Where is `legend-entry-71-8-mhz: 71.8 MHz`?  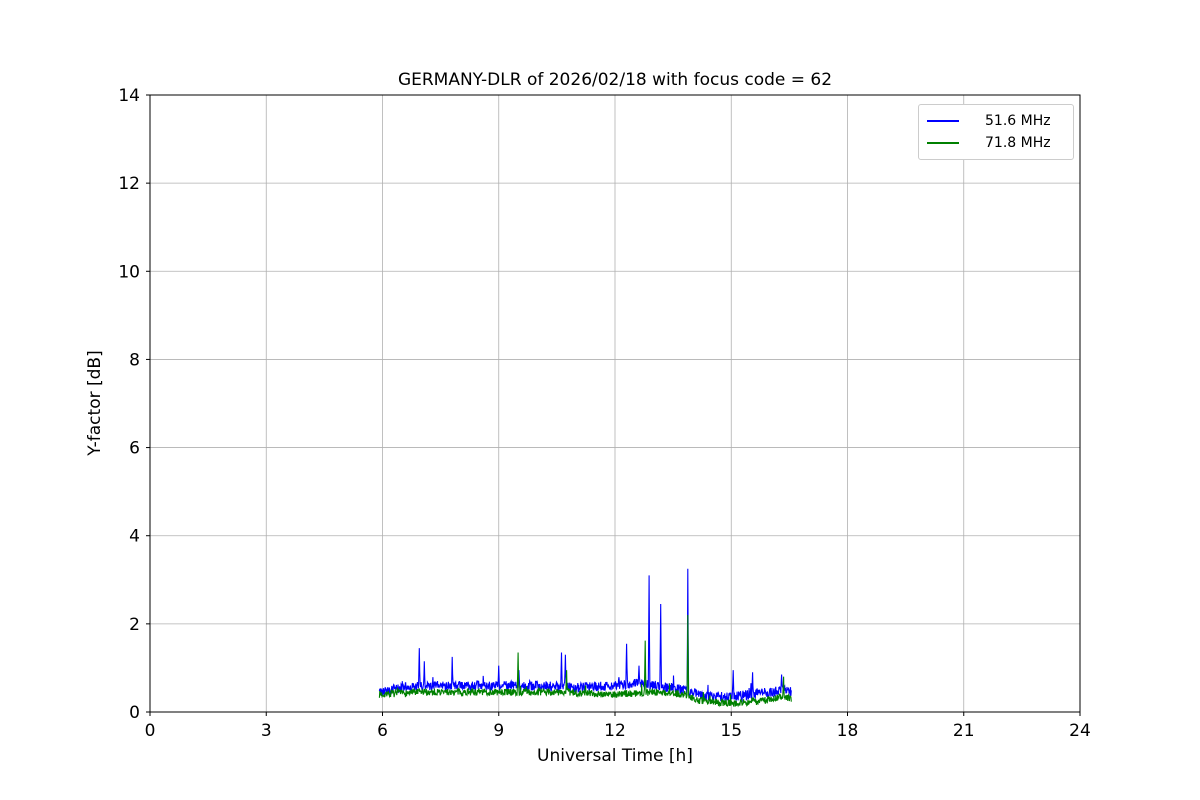 legend-entry-71-8-mhz: 71.8 MHz is located at coordinates (1000, 143).